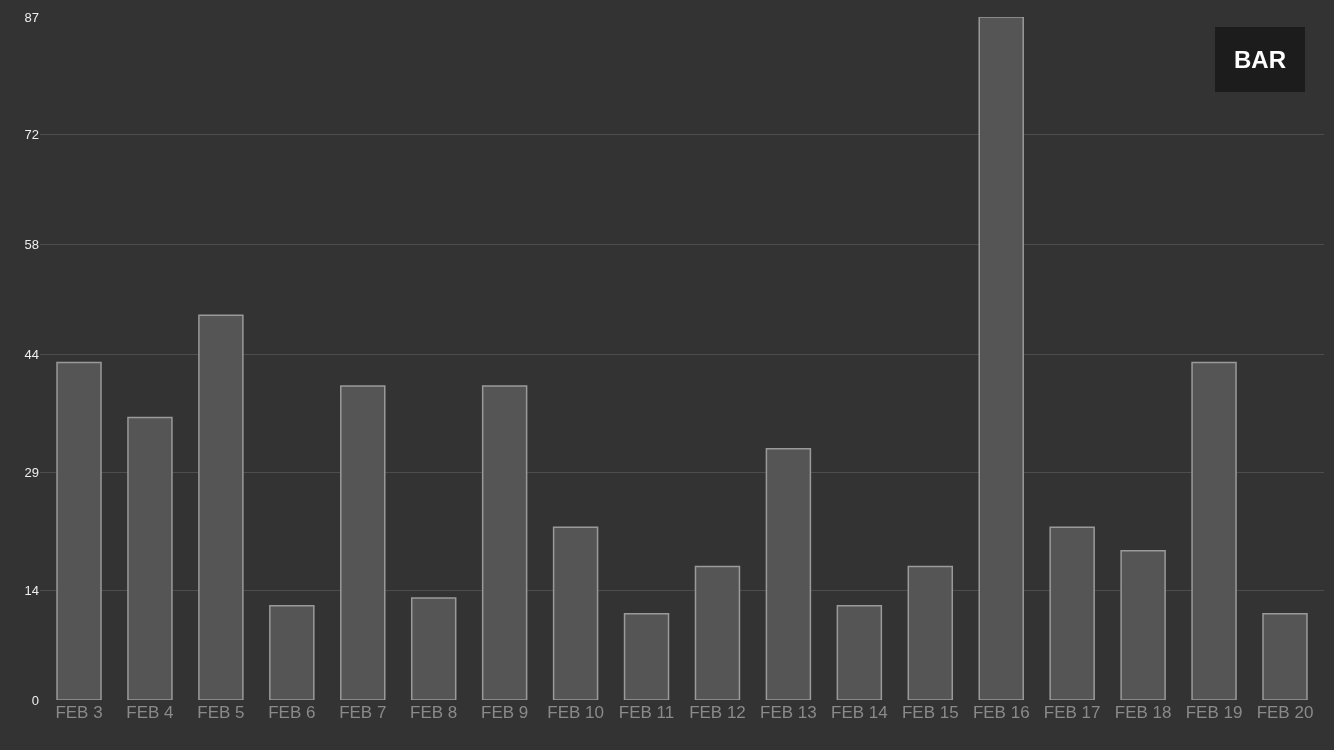 This screenshot has height=750, width=1334. I want to click on y-tick-label: 0, so click(35, 700).